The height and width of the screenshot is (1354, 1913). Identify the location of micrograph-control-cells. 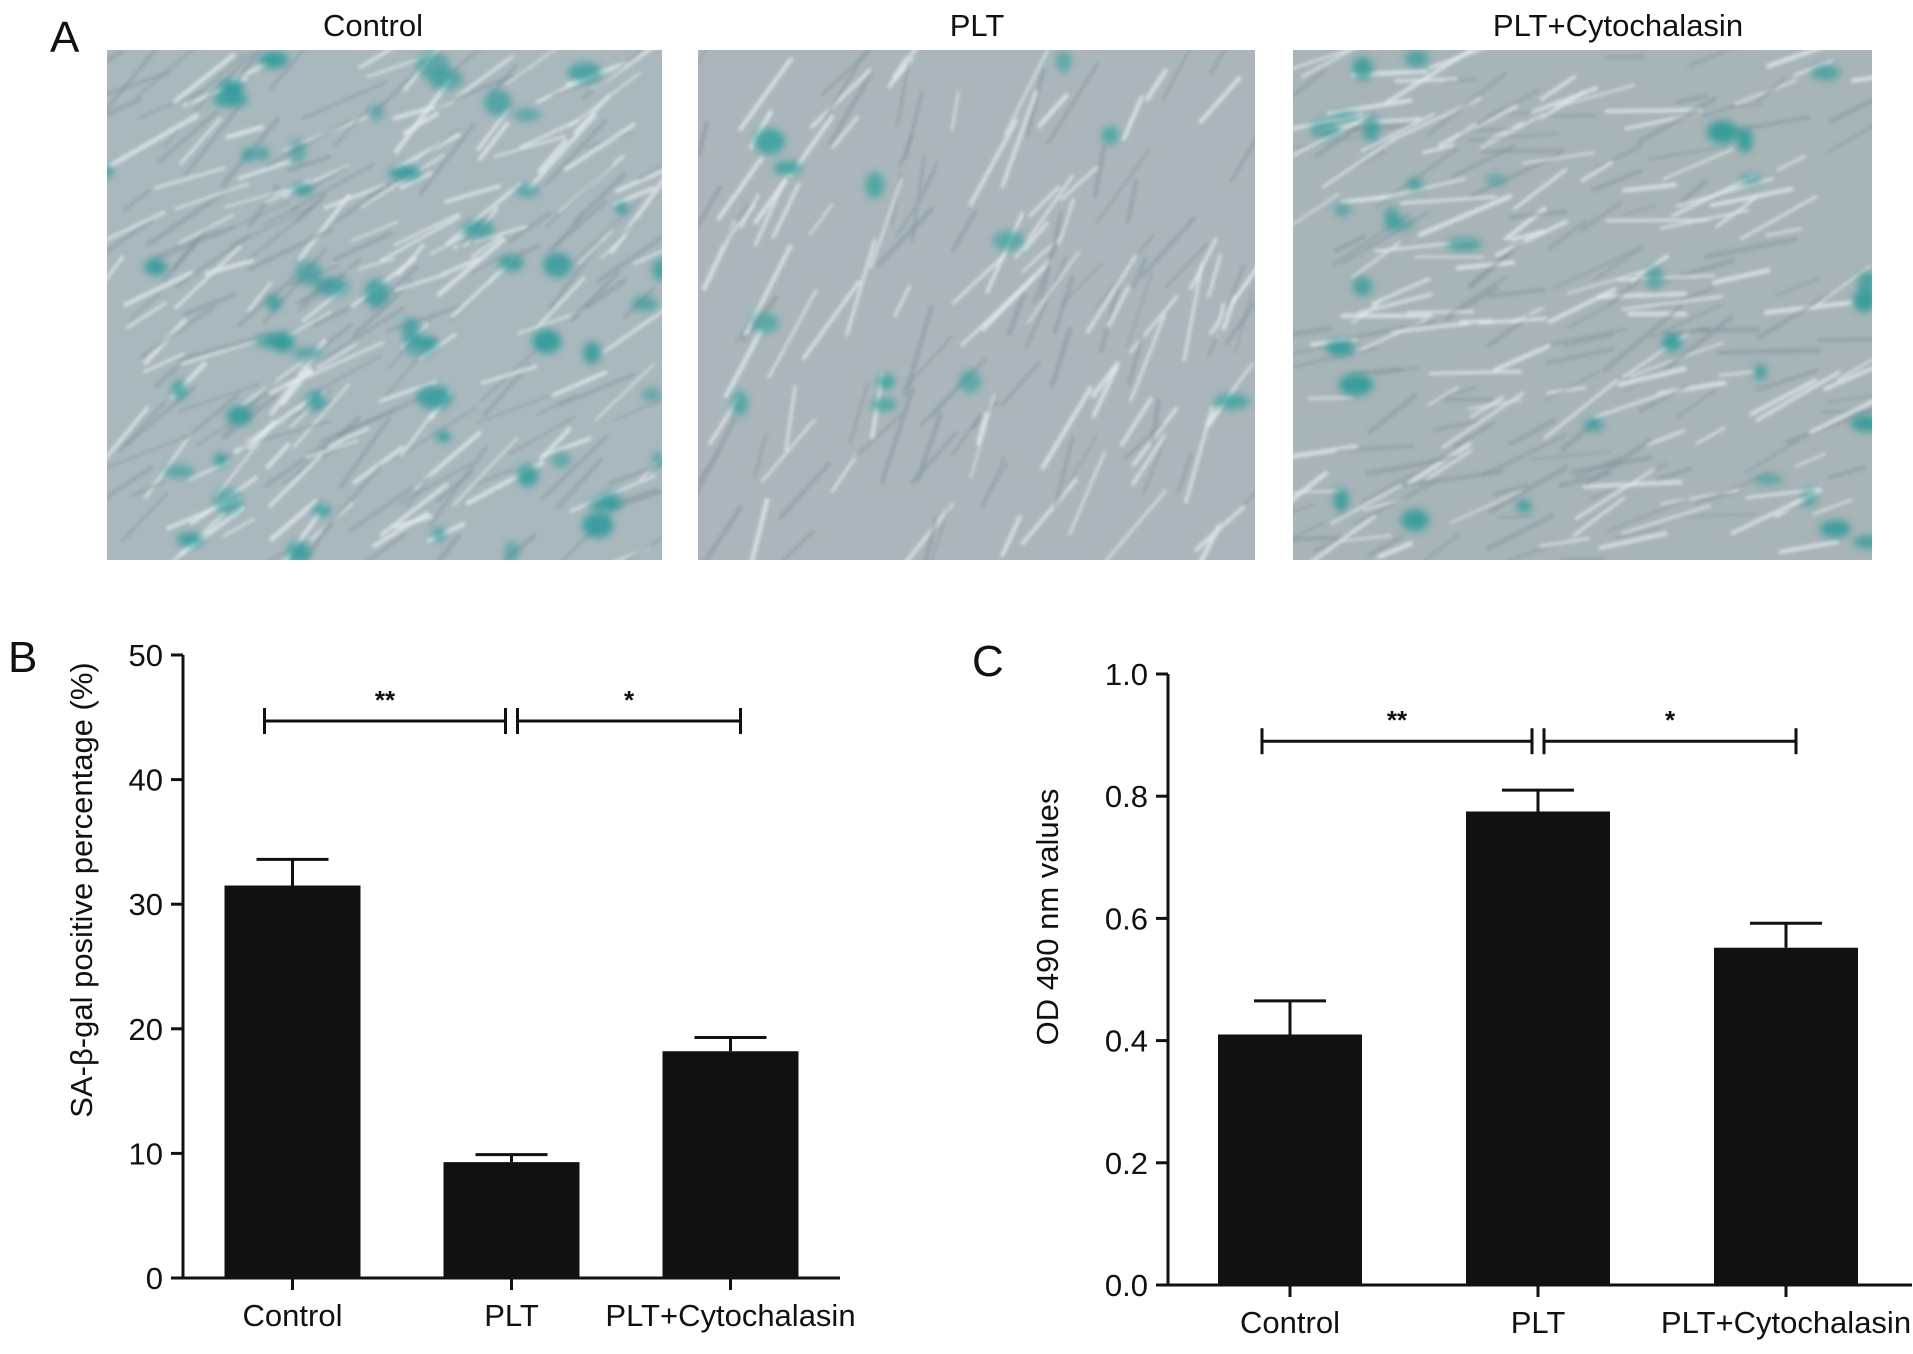
(384, 305).